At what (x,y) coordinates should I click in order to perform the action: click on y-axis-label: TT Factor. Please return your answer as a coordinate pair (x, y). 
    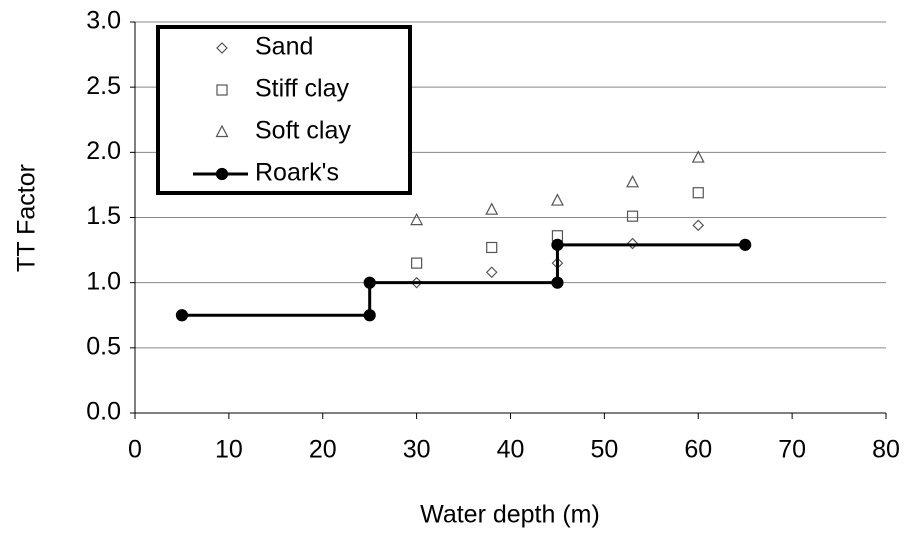
    Looking at the image, I should click on (27, 218).